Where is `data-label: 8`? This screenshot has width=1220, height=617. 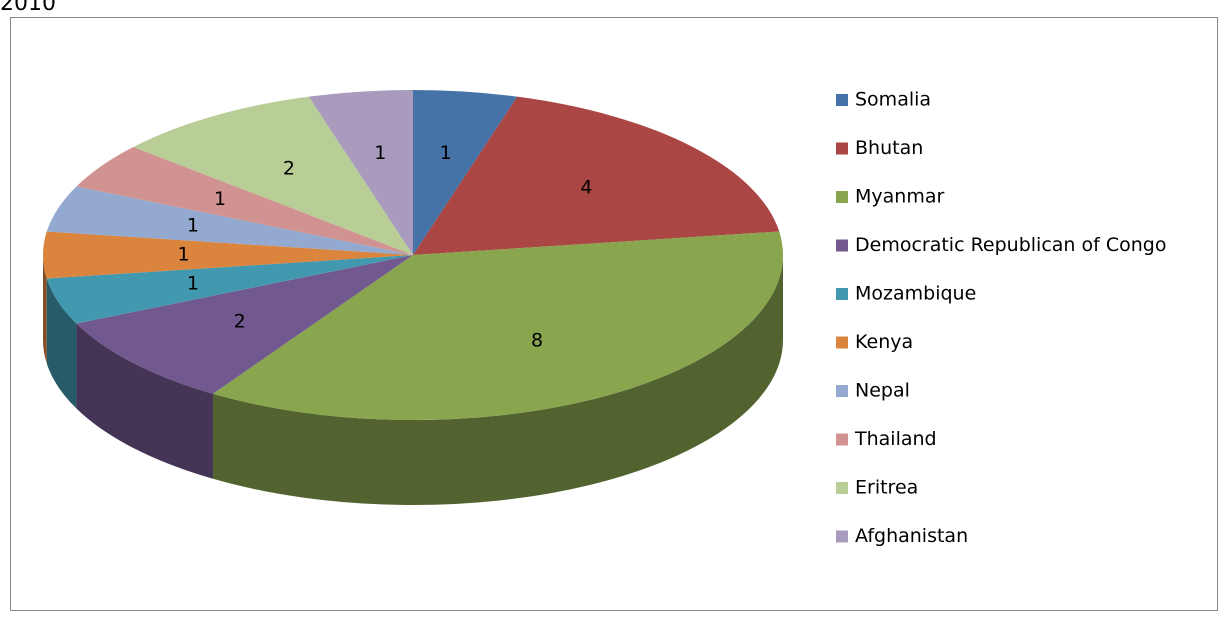 data-label: 8 is located at coordinates (537, 341).